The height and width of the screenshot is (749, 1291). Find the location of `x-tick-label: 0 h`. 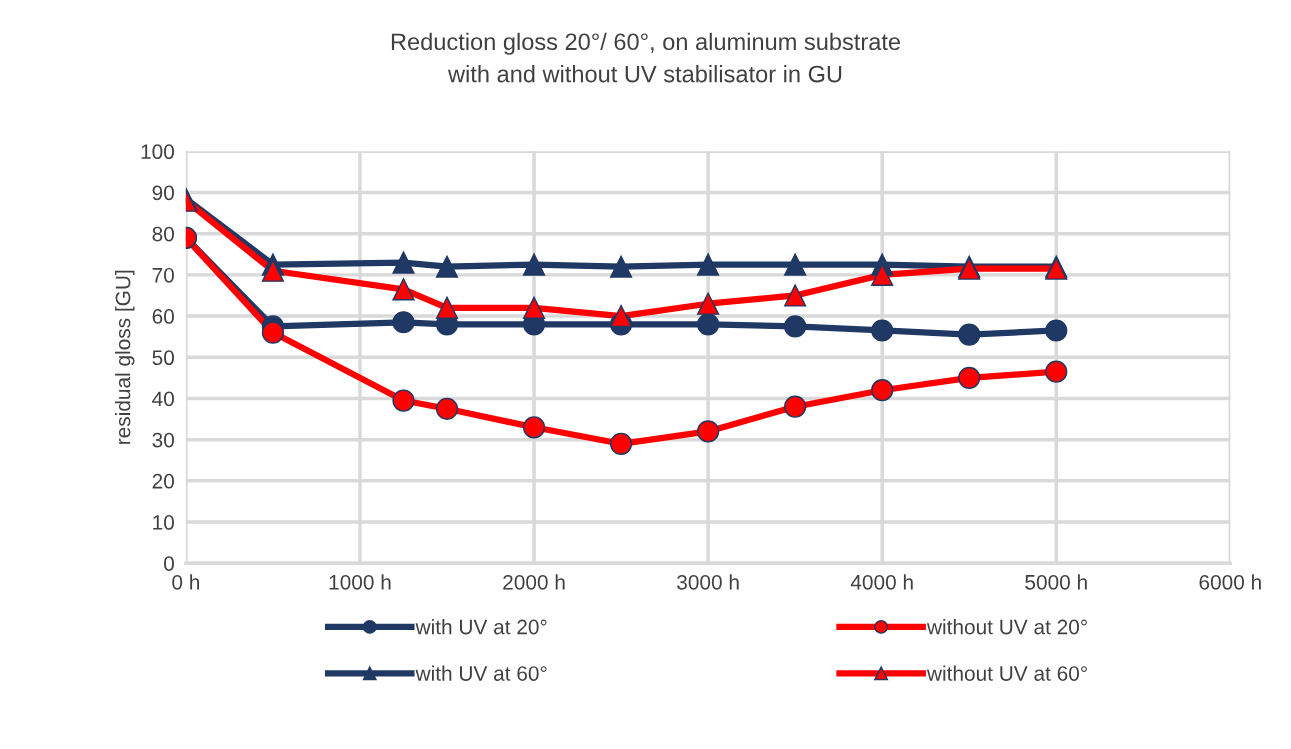

x-tick-label: 0 h is located at coordinates (186, 582).